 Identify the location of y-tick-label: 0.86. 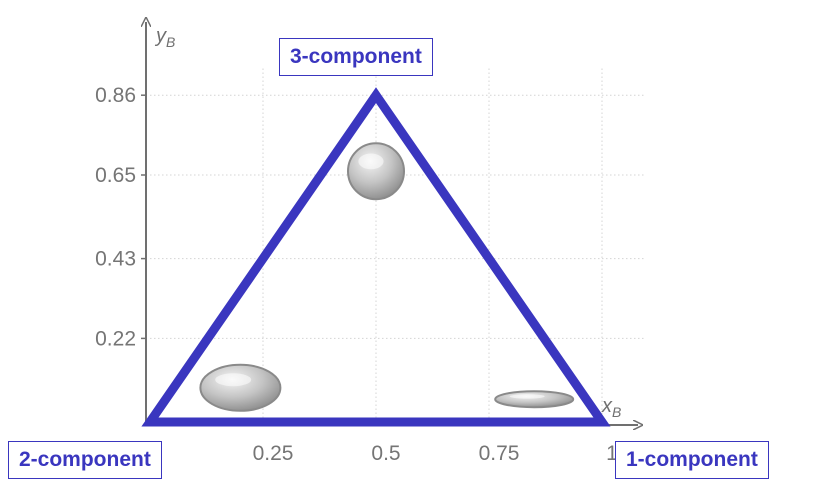
(115, 95).